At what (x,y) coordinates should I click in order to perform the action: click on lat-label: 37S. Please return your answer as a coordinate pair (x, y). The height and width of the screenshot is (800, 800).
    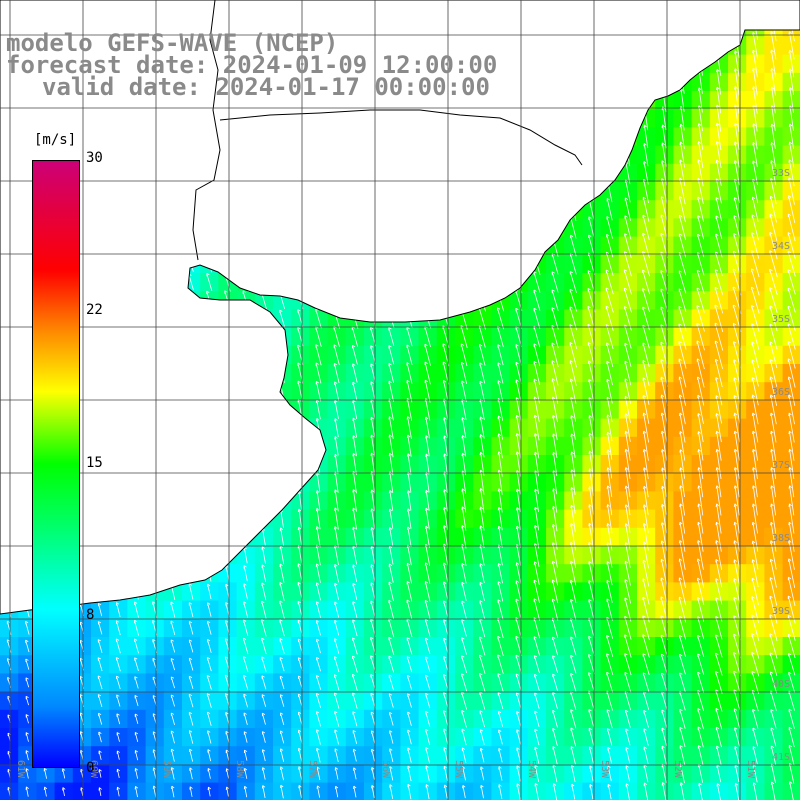
    Looking at the image, I should click on (781, 465).